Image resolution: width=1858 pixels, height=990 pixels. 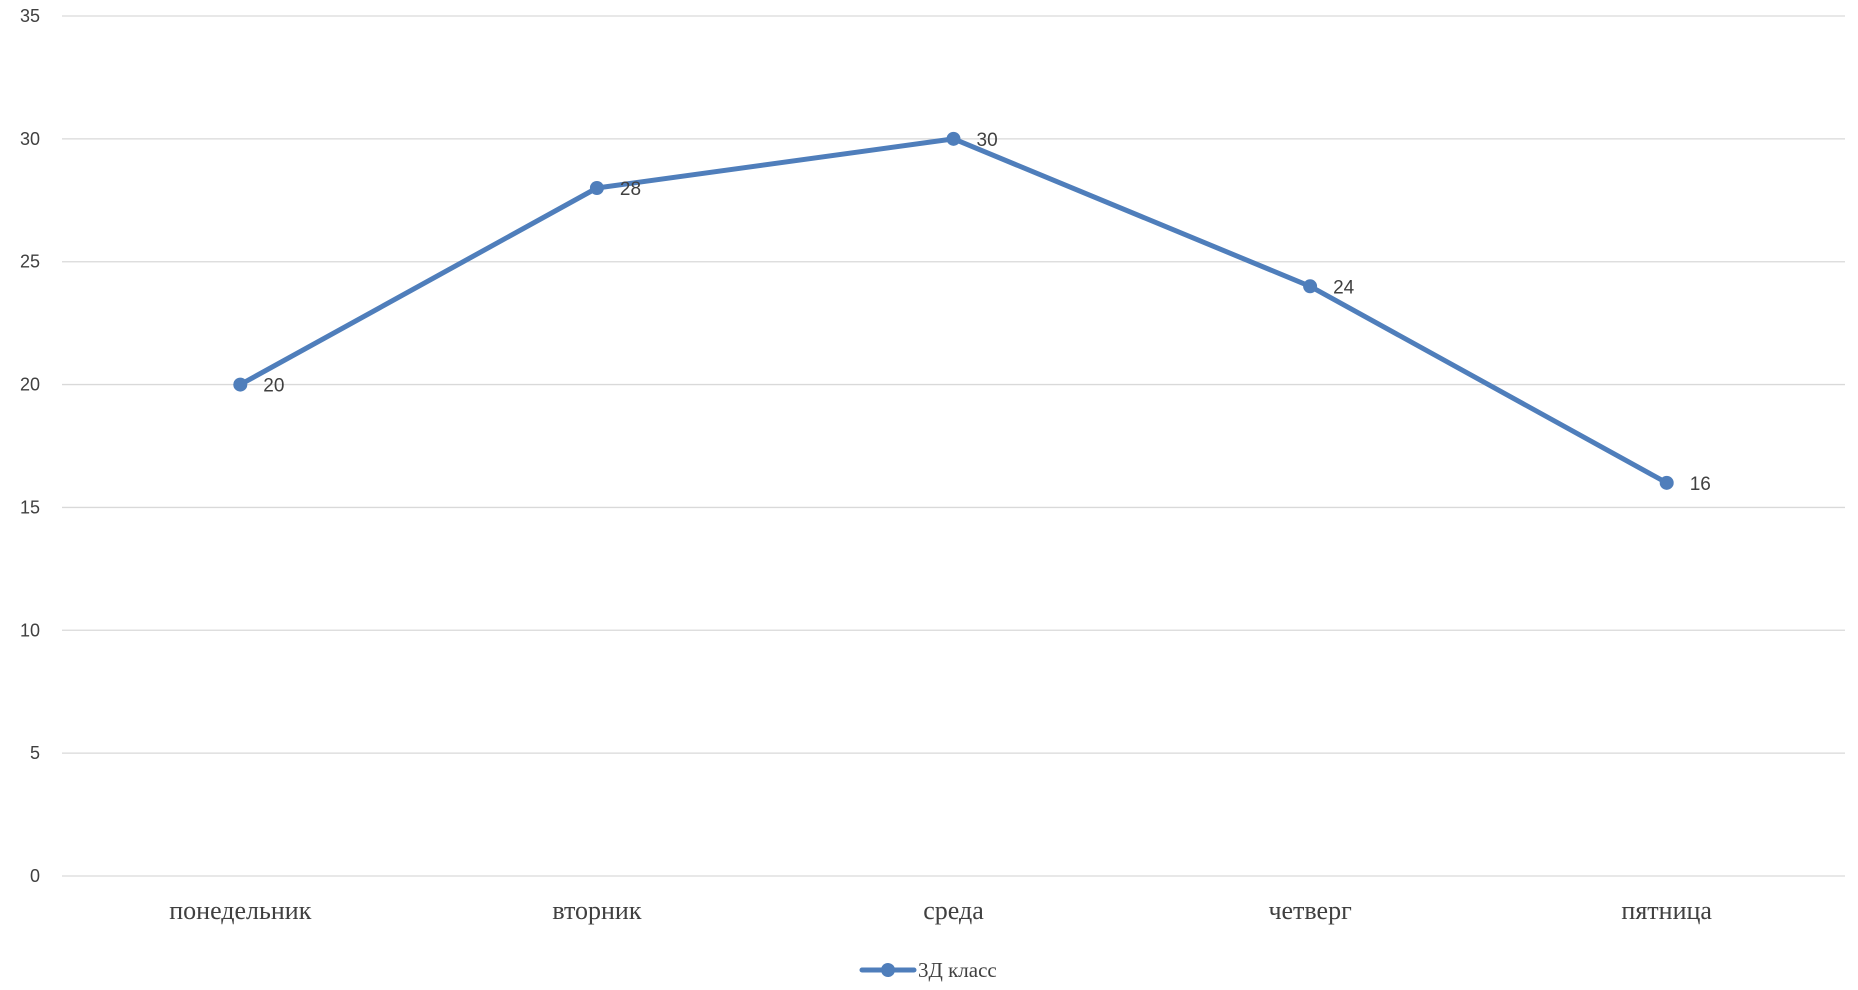 I want to click on x-axis-tick-labels: понедельник вторник среда четверг пятница, so click(x=940, y=910).